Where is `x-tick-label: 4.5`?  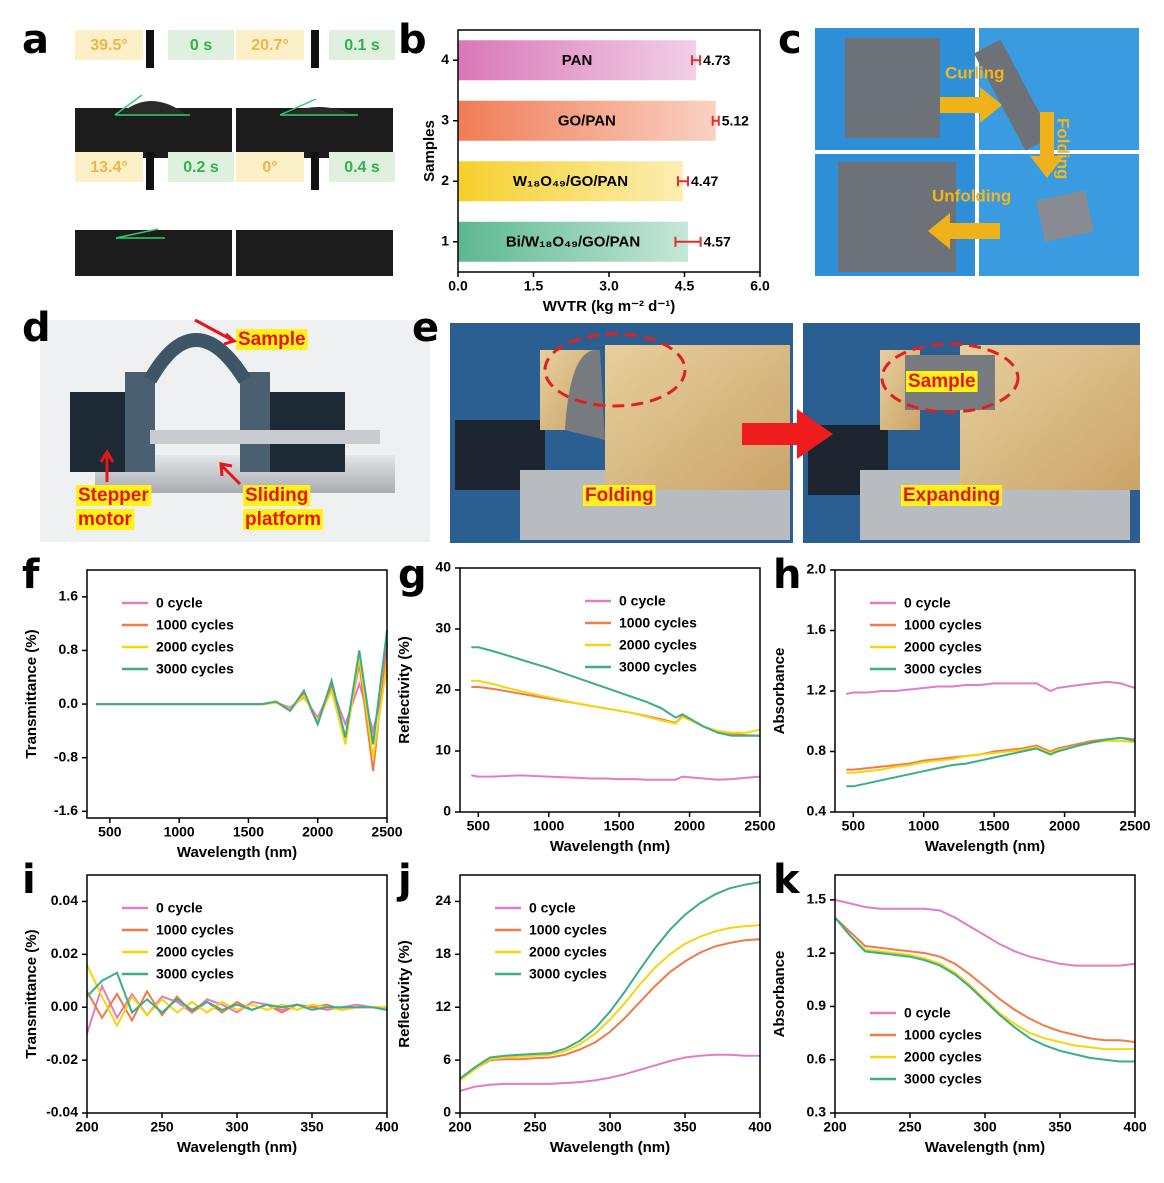
x-tick-label: 4.5 is located at coordinates (685, 286).